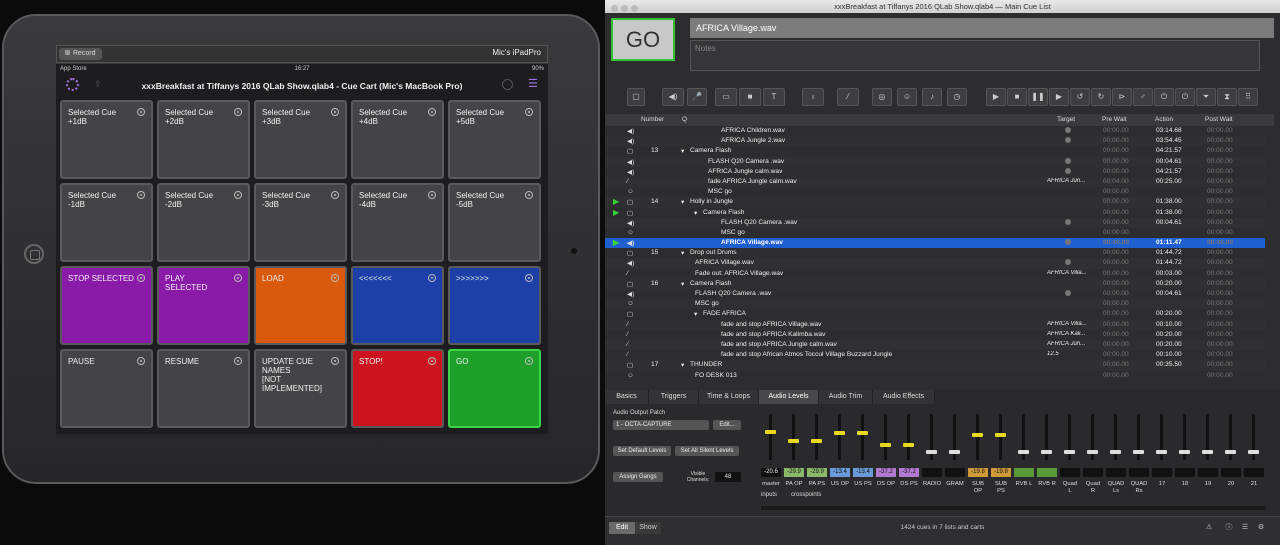  What do you see at coordinates (848, 97) in the screenshot?
I see `fade-icon: ⁄` at bounding box center [848, 97].